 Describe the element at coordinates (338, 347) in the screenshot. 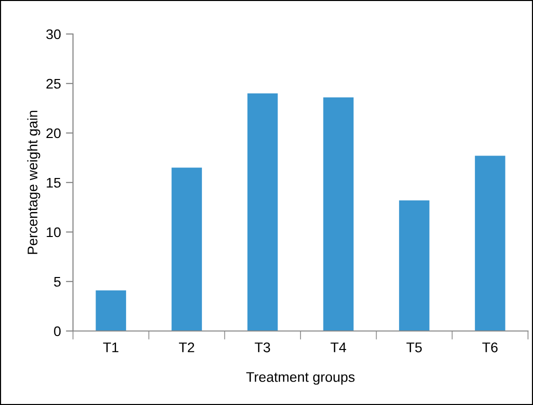

I see `x-tick-label: T4` at that location.